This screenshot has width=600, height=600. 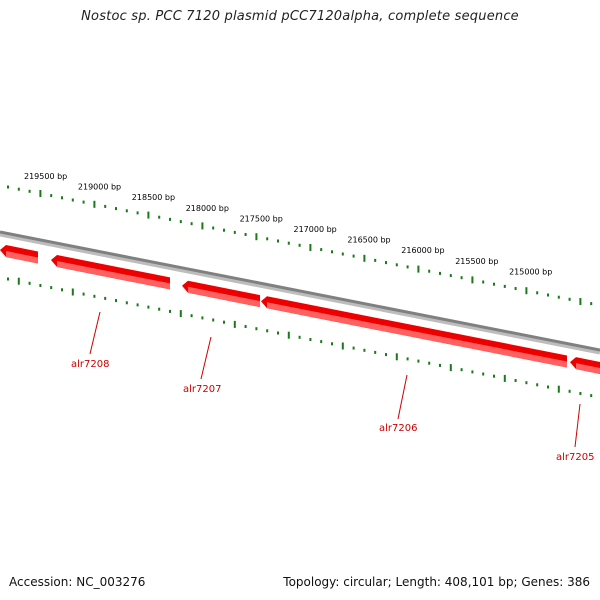 I want to click on position-label: 218500 bp, so click(x=153, y=197).